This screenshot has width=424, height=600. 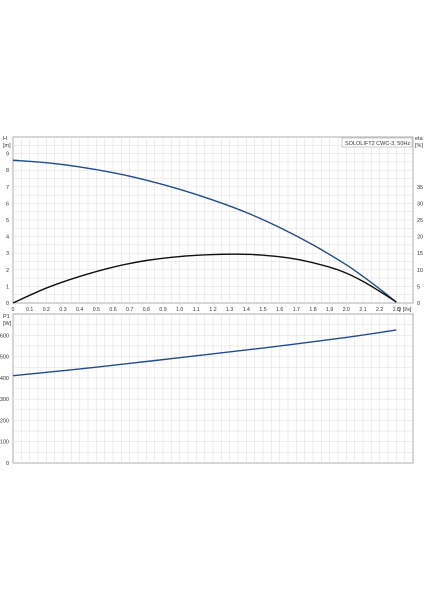 I want to click on y-left-tick-label: 7, so click(x=7, y=188).